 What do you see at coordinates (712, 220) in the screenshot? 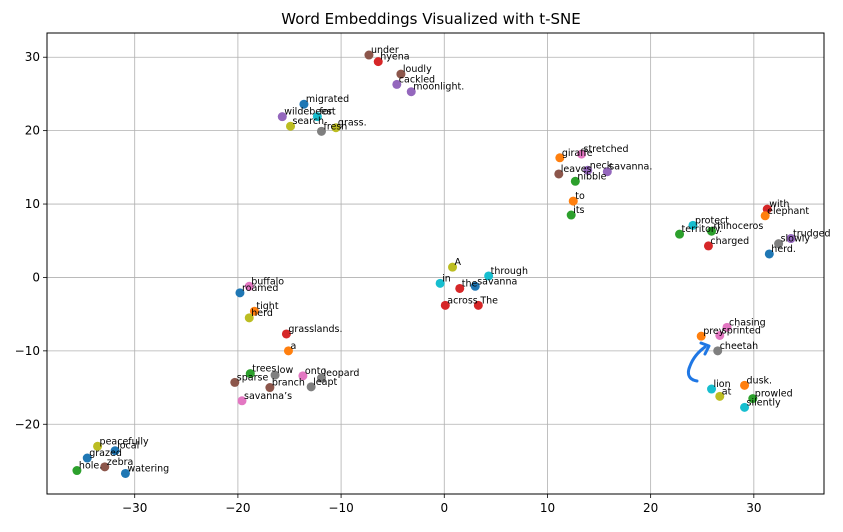
I see `point-label: protect` at bounding box center [712, 220].